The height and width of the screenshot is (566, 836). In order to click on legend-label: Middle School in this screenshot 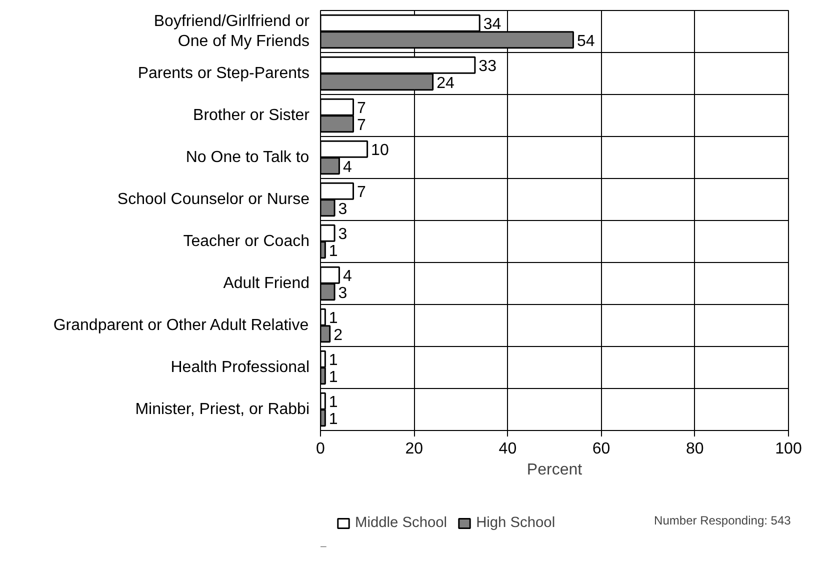, I will do `click(401, 523)`.